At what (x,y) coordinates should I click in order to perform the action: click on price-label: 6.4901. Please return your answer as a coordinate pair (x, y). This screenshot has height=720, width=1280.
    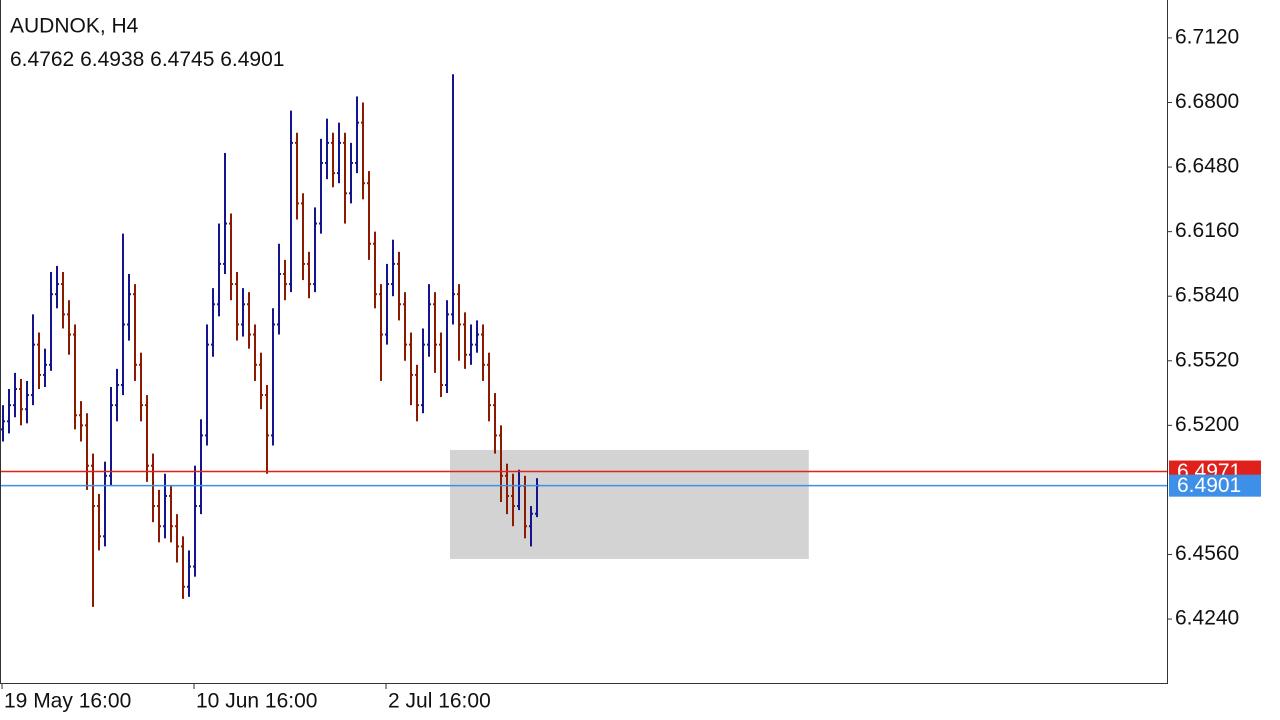
    Looking at the image, I should click on (1209, 485).